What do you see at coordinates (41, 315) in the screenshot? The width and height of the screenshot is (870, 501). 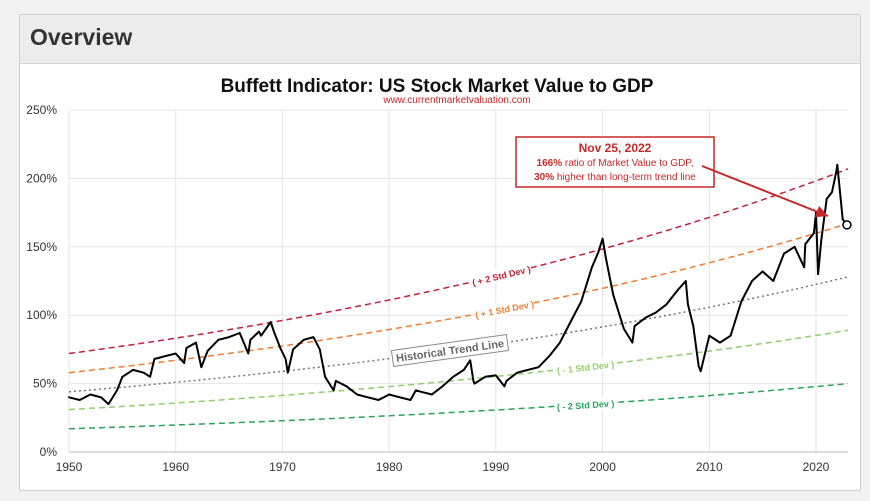 I see `y-tick-label: 100%` at bounding box center [41, 315].